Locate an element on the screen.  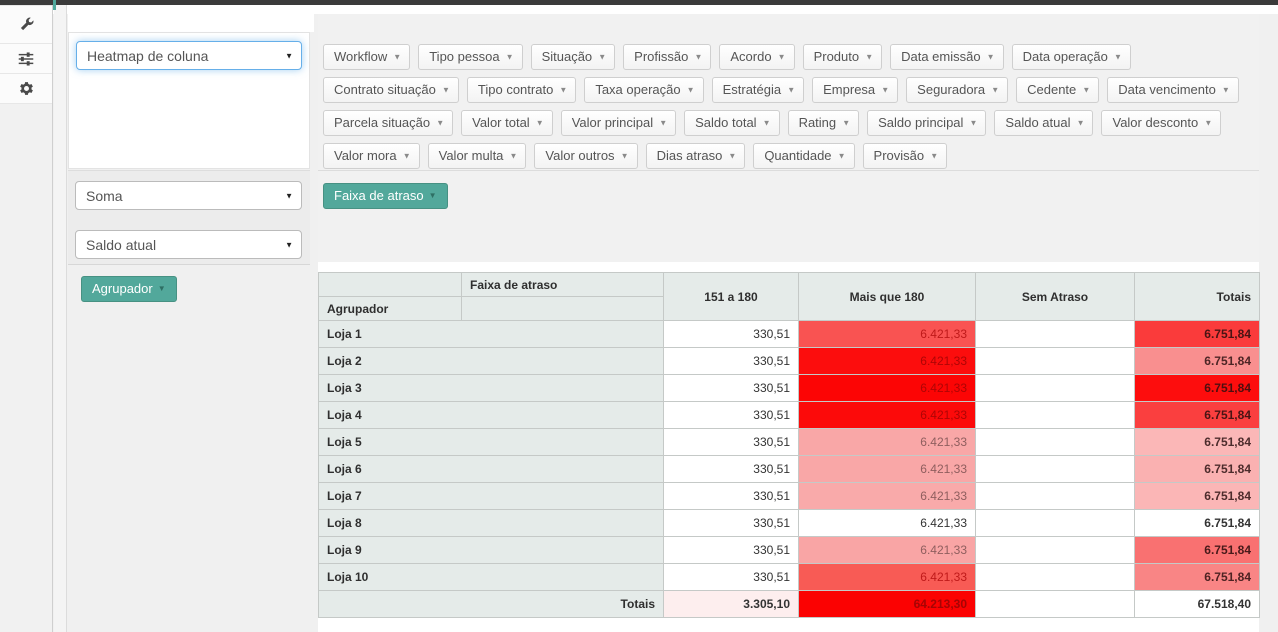
filter-field-button: Tipo contrato is located at coordinates (521, 90).